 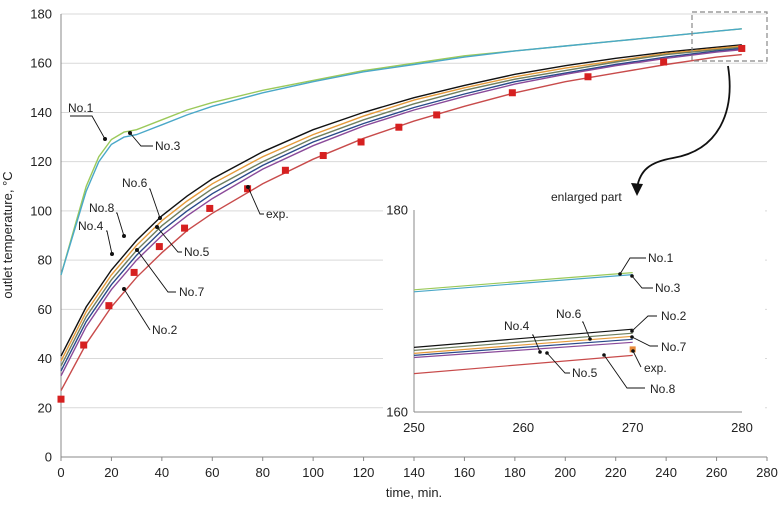 I want to click on y-tick-label: 0, so click(x=48, y=457).